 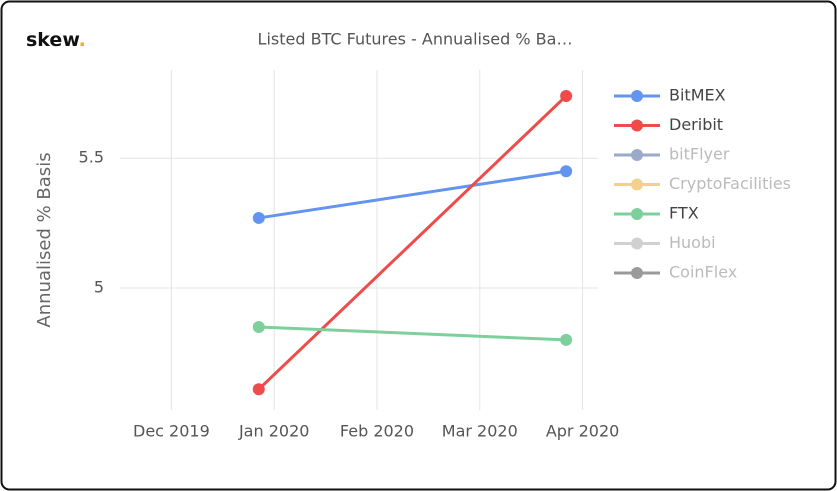 I want to click on legend-item: Deribit, so click(x=668, y=124).